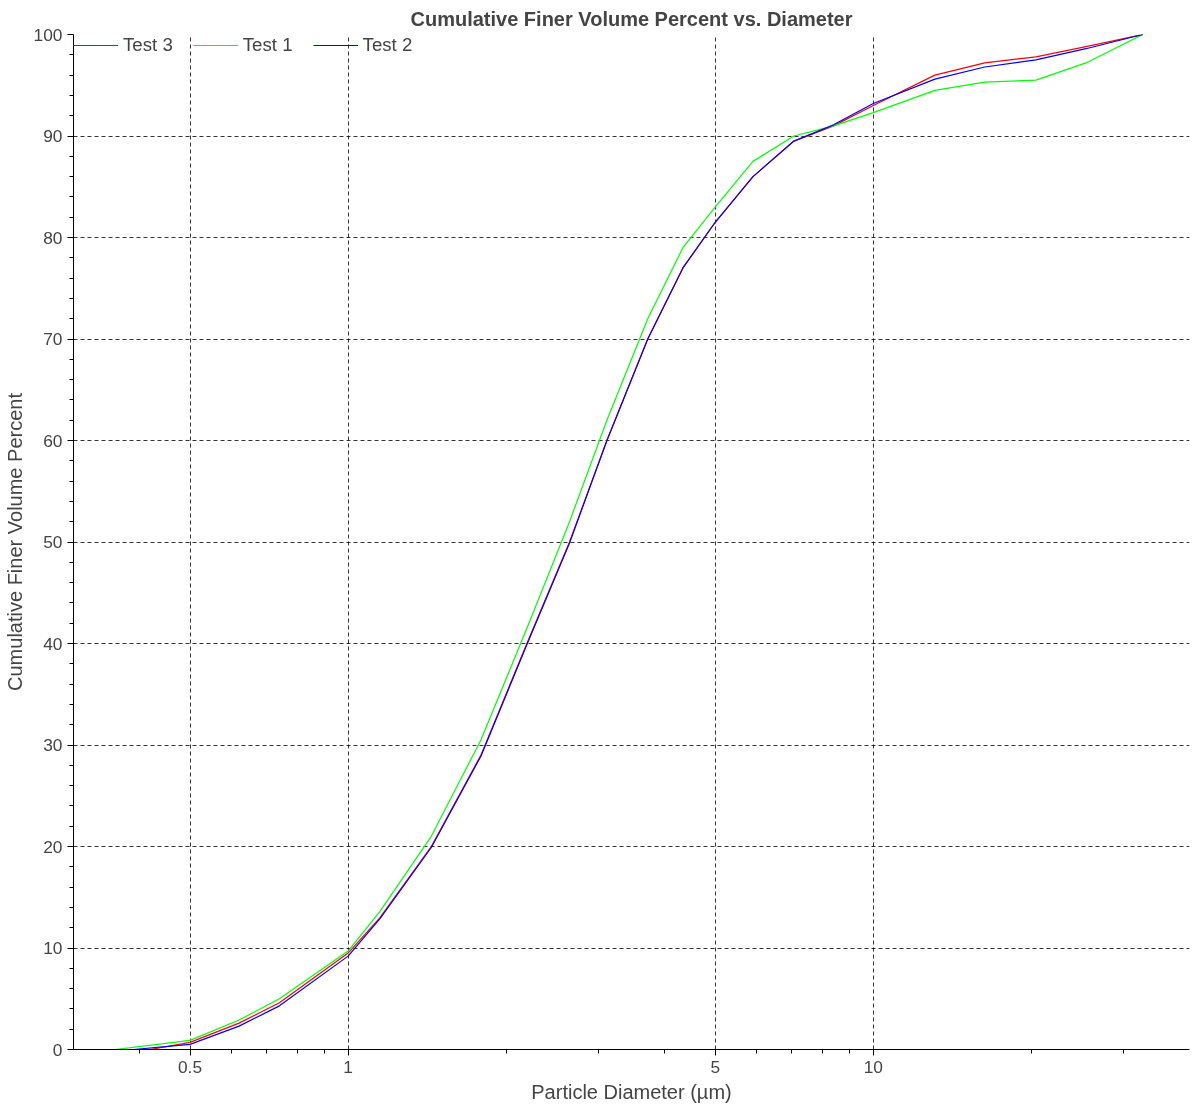 The width and height of the screenshot is (1201, 1111). Describe the element at coordinates (53, 136) in the screenshot. I see `y-tick-label: 90` at that location.